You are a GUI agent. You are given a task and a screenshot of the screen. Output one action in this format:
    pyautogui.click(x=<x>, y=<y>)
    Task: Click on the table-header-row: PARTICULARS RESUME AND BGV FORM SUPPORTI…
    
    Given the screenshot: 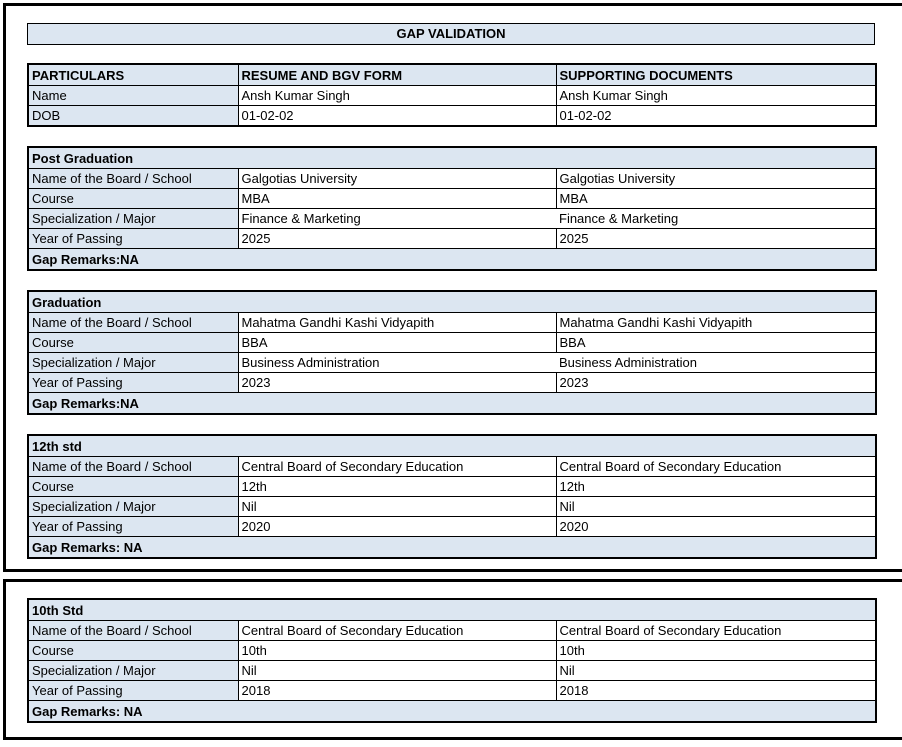 What is the action you would take?
    pyautogui.click(x=452, y=74)
    